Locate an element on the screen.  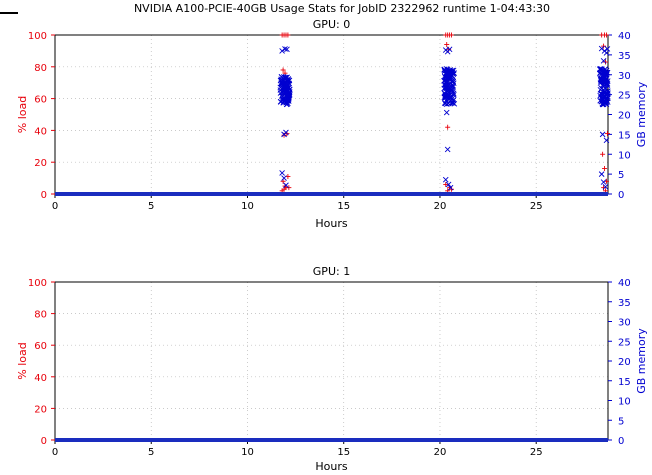
y-left-axis-label: % load is located at coordinates (22, 360).